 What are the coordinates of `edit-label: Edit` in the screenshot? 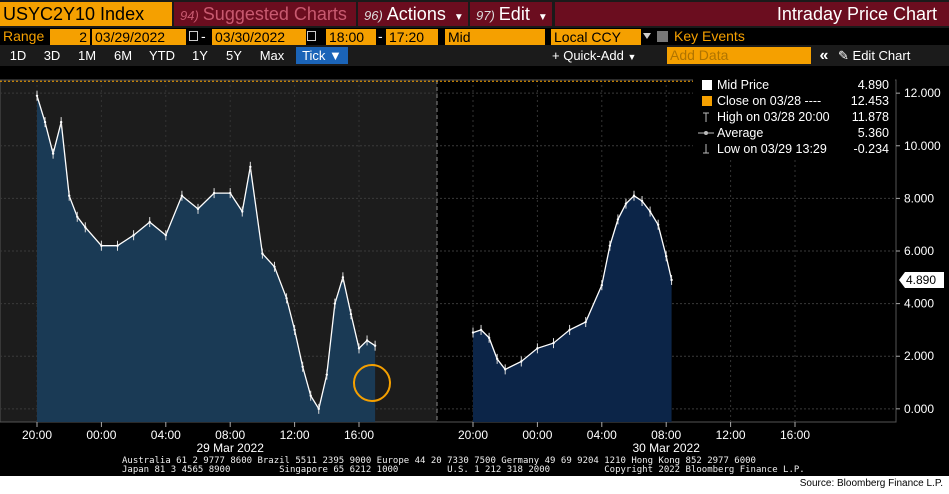 It's located at (514, 14).